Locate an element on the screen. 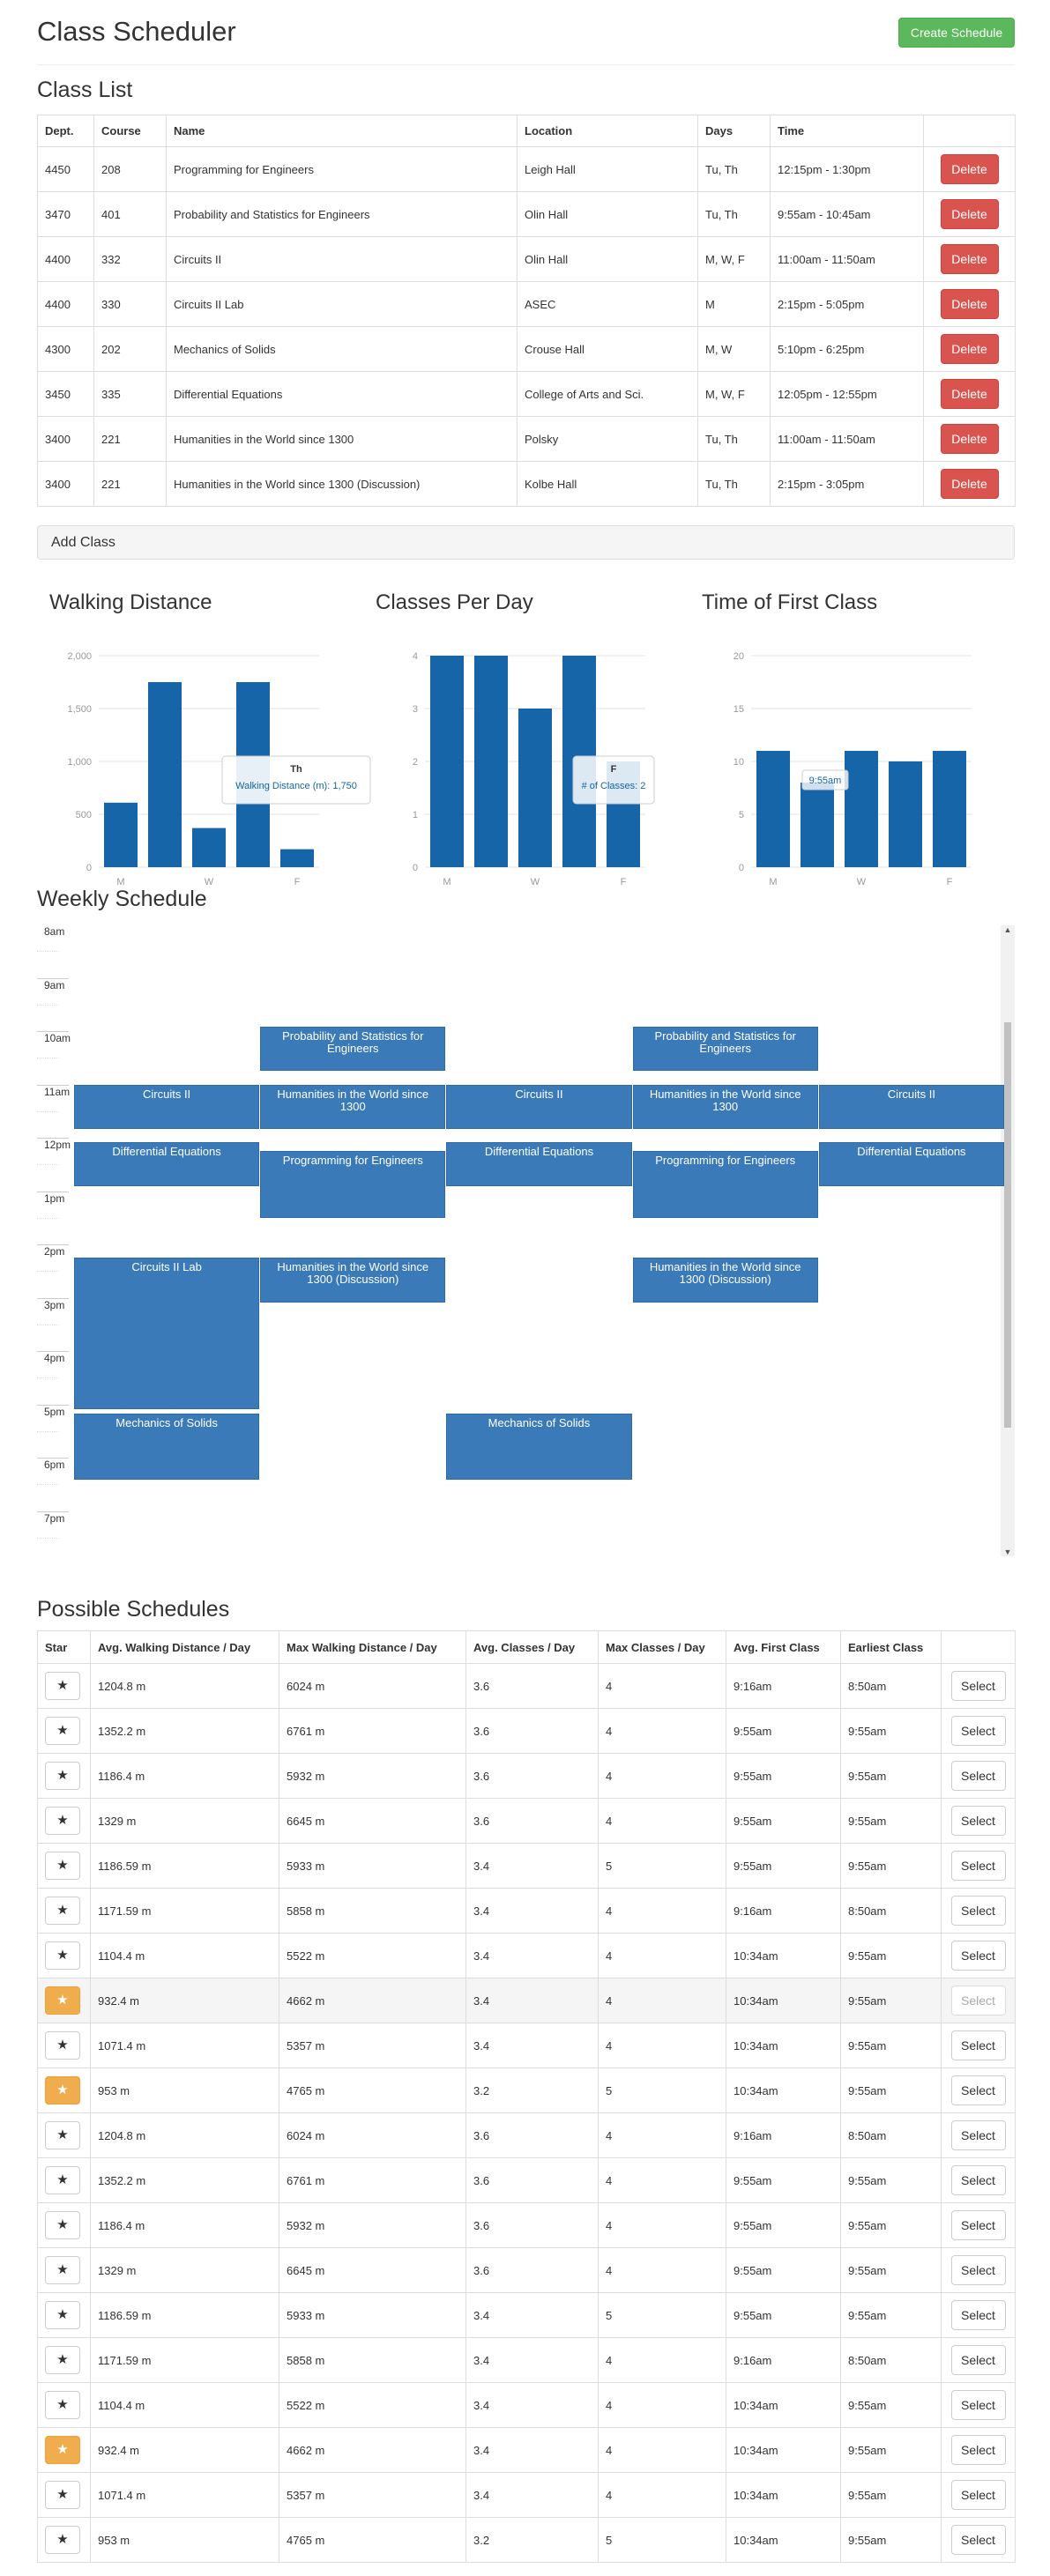  calendar-scrollbar: ▲ ▼ is located at coordinates (1008, 1240).